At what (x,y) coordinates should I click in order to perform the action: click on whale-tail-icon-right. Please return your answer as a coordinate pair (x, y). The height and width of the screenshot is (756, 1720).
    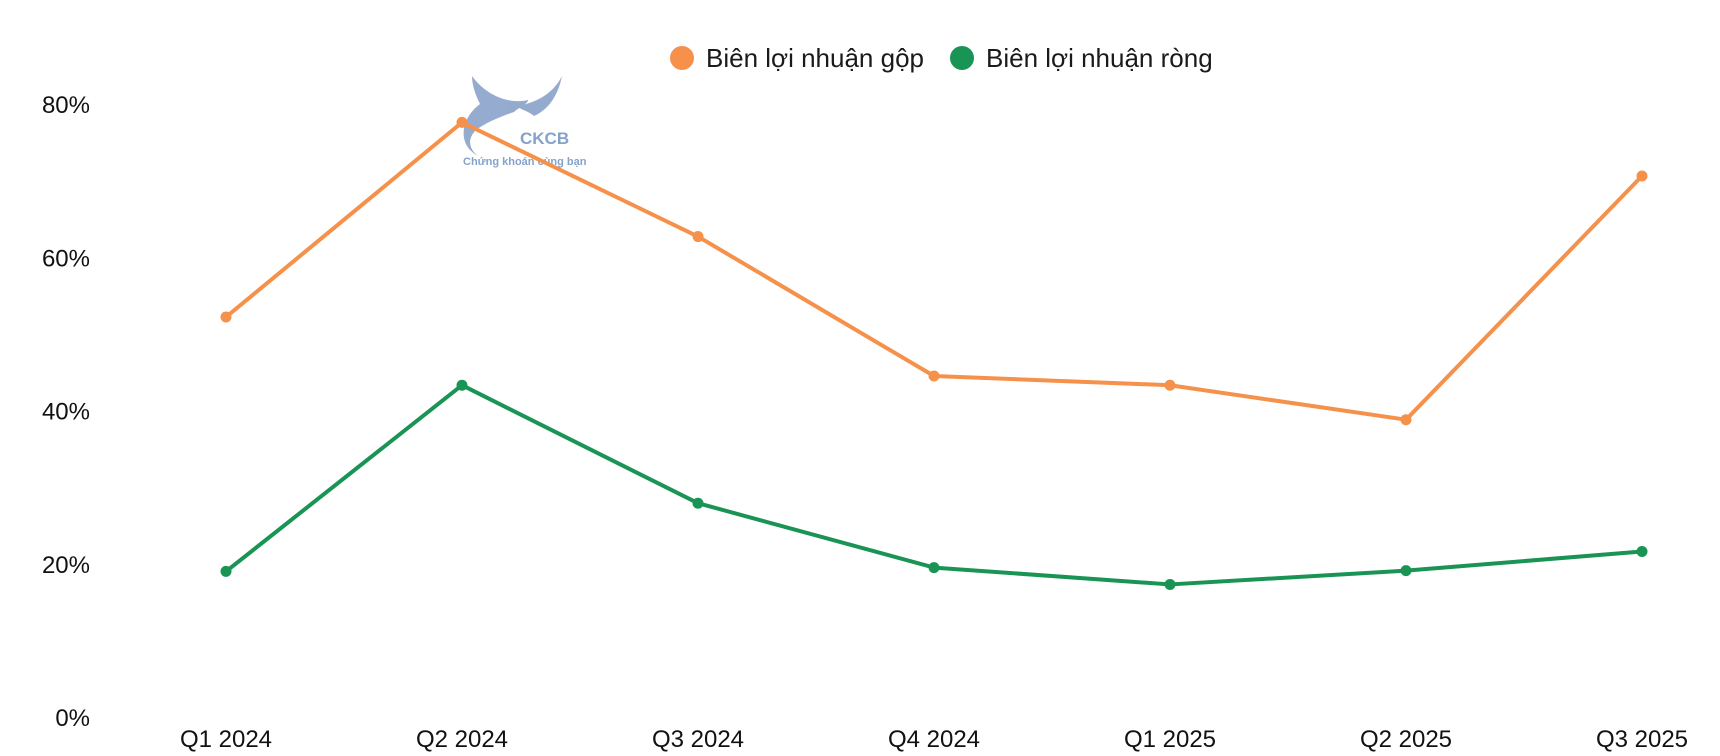
    Looking at the image, I should click on (539, 96).